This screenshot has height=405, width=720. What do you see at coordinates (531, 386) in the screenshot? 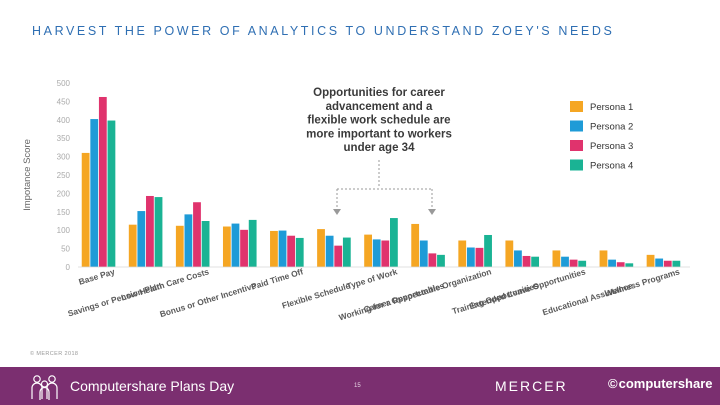
I see `mercer-logo: MERCER` at bounding box center [531, 386].